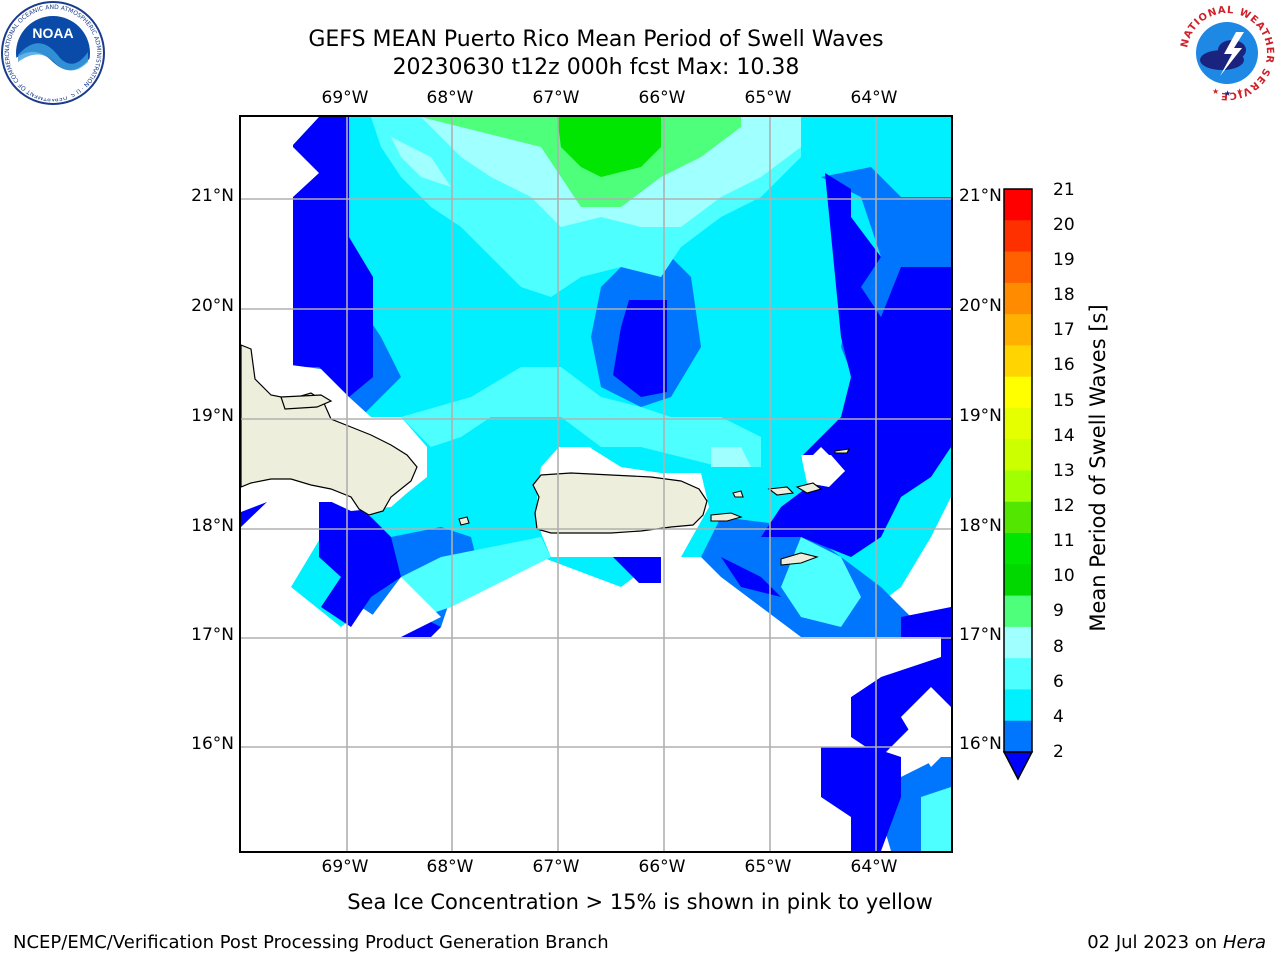 The width and height of the screenshot is (1280, 960). Describe the element at coordinates (809, 488) in the screenshot. I see `land-tortola` at that location.